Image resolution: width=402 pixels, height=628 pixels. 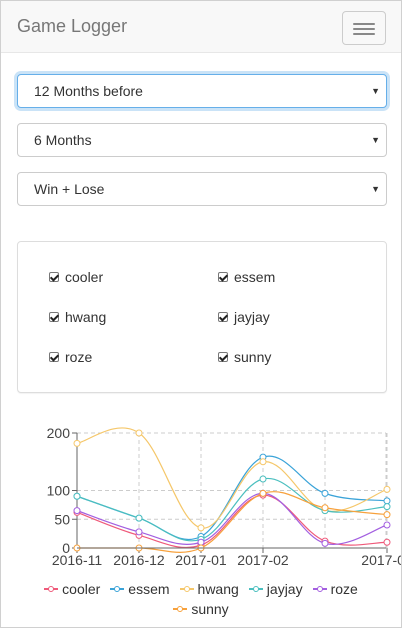 What do you see at coordinates (202, 91) in the screenshot?
I see `range-start-select: 12 Months before ▼` at bounding box center [202, 91].